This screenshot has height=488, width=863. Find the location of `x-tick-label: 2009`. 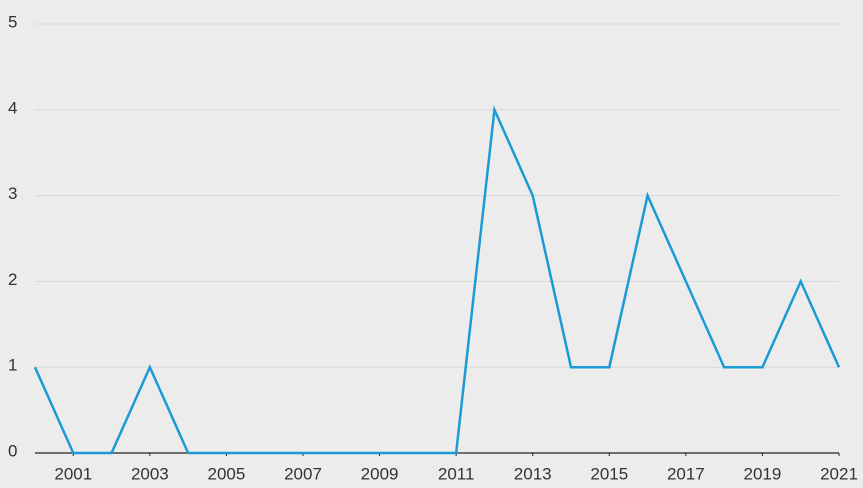

x-tick-label: 2009 is located at coordinates (380, 473).